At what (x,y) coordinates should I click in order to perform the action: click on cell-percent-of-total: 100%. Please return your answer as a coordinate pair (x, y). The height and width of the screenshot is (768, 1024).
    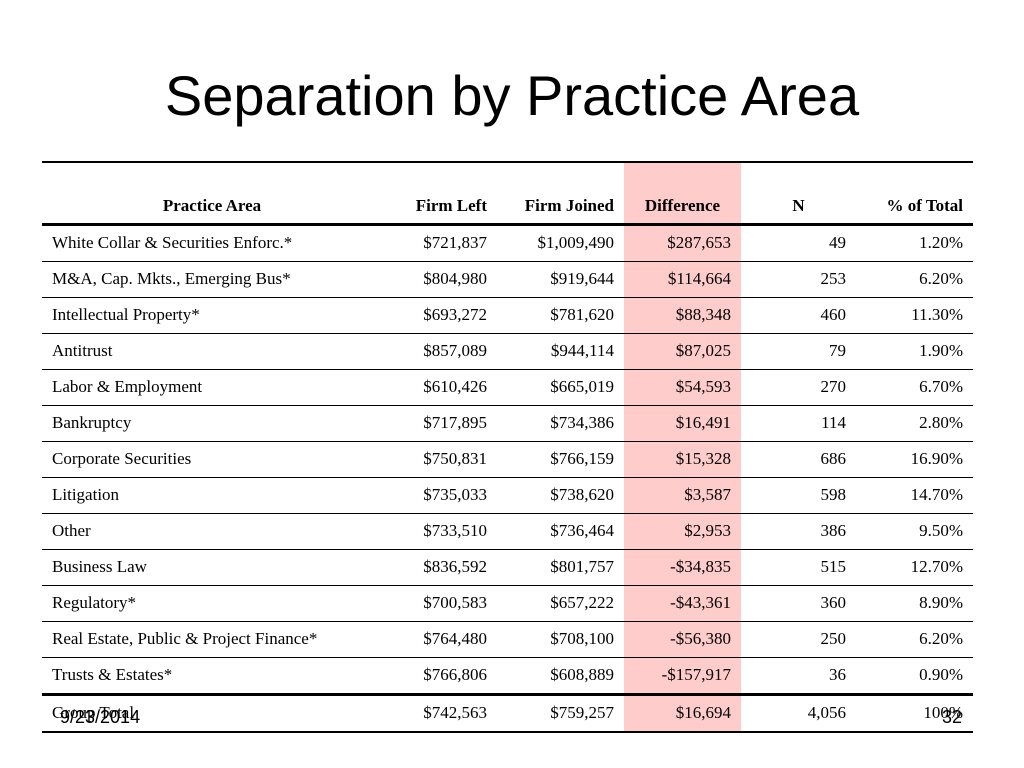
    Looking at the image, I should click on (914, 712).